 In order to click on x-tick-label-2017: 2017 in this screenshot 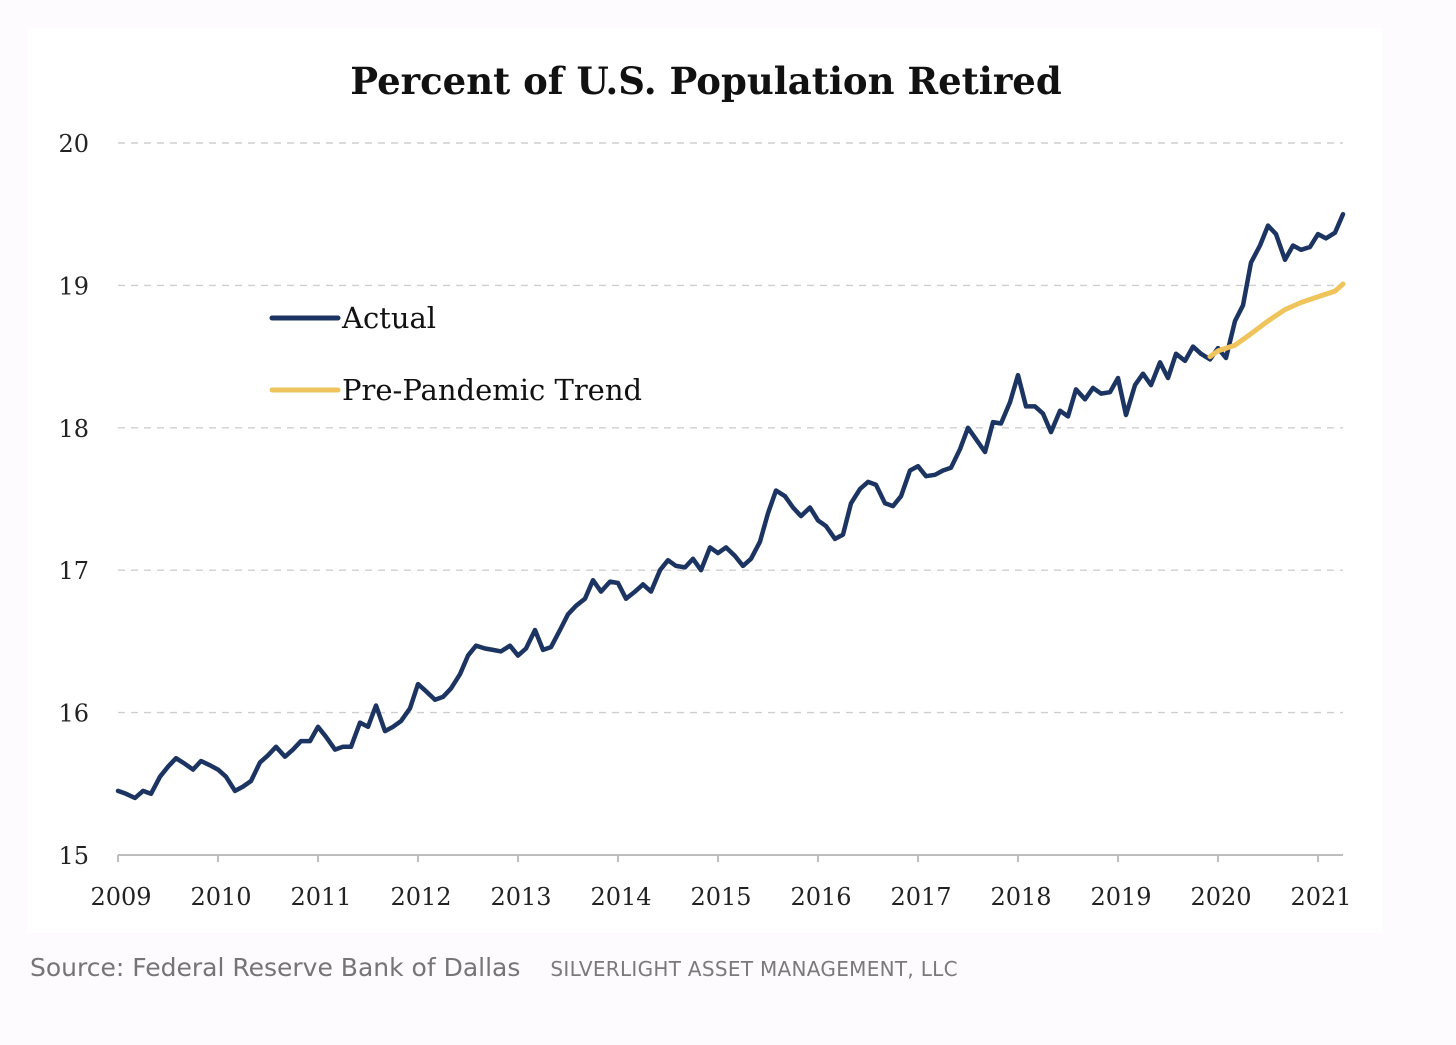, I will do `click(920, 897)`.